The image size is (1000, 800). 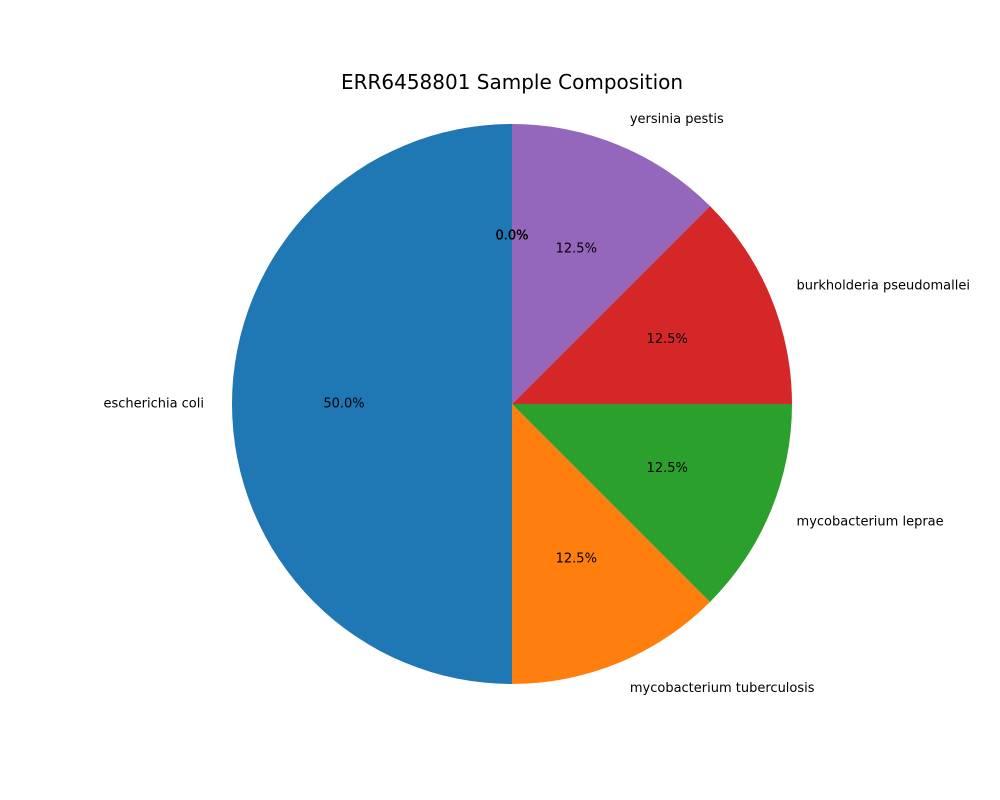 I want to click on slice-label: yersinia pestis, so click(x=677, y=119).